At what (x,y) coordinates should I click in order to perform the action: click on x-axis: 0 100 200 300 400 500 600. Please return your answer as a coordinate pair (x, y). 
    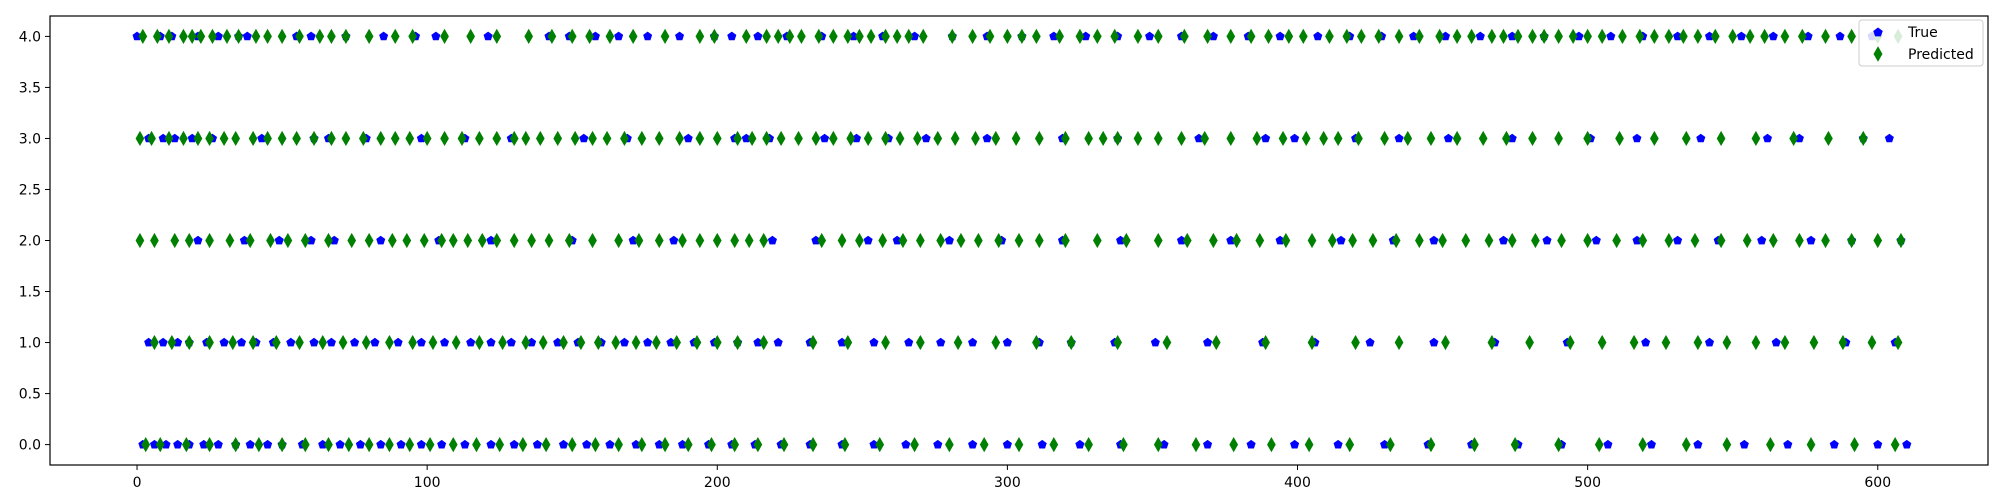
    Looking at the image, I should click on (1012, 478).